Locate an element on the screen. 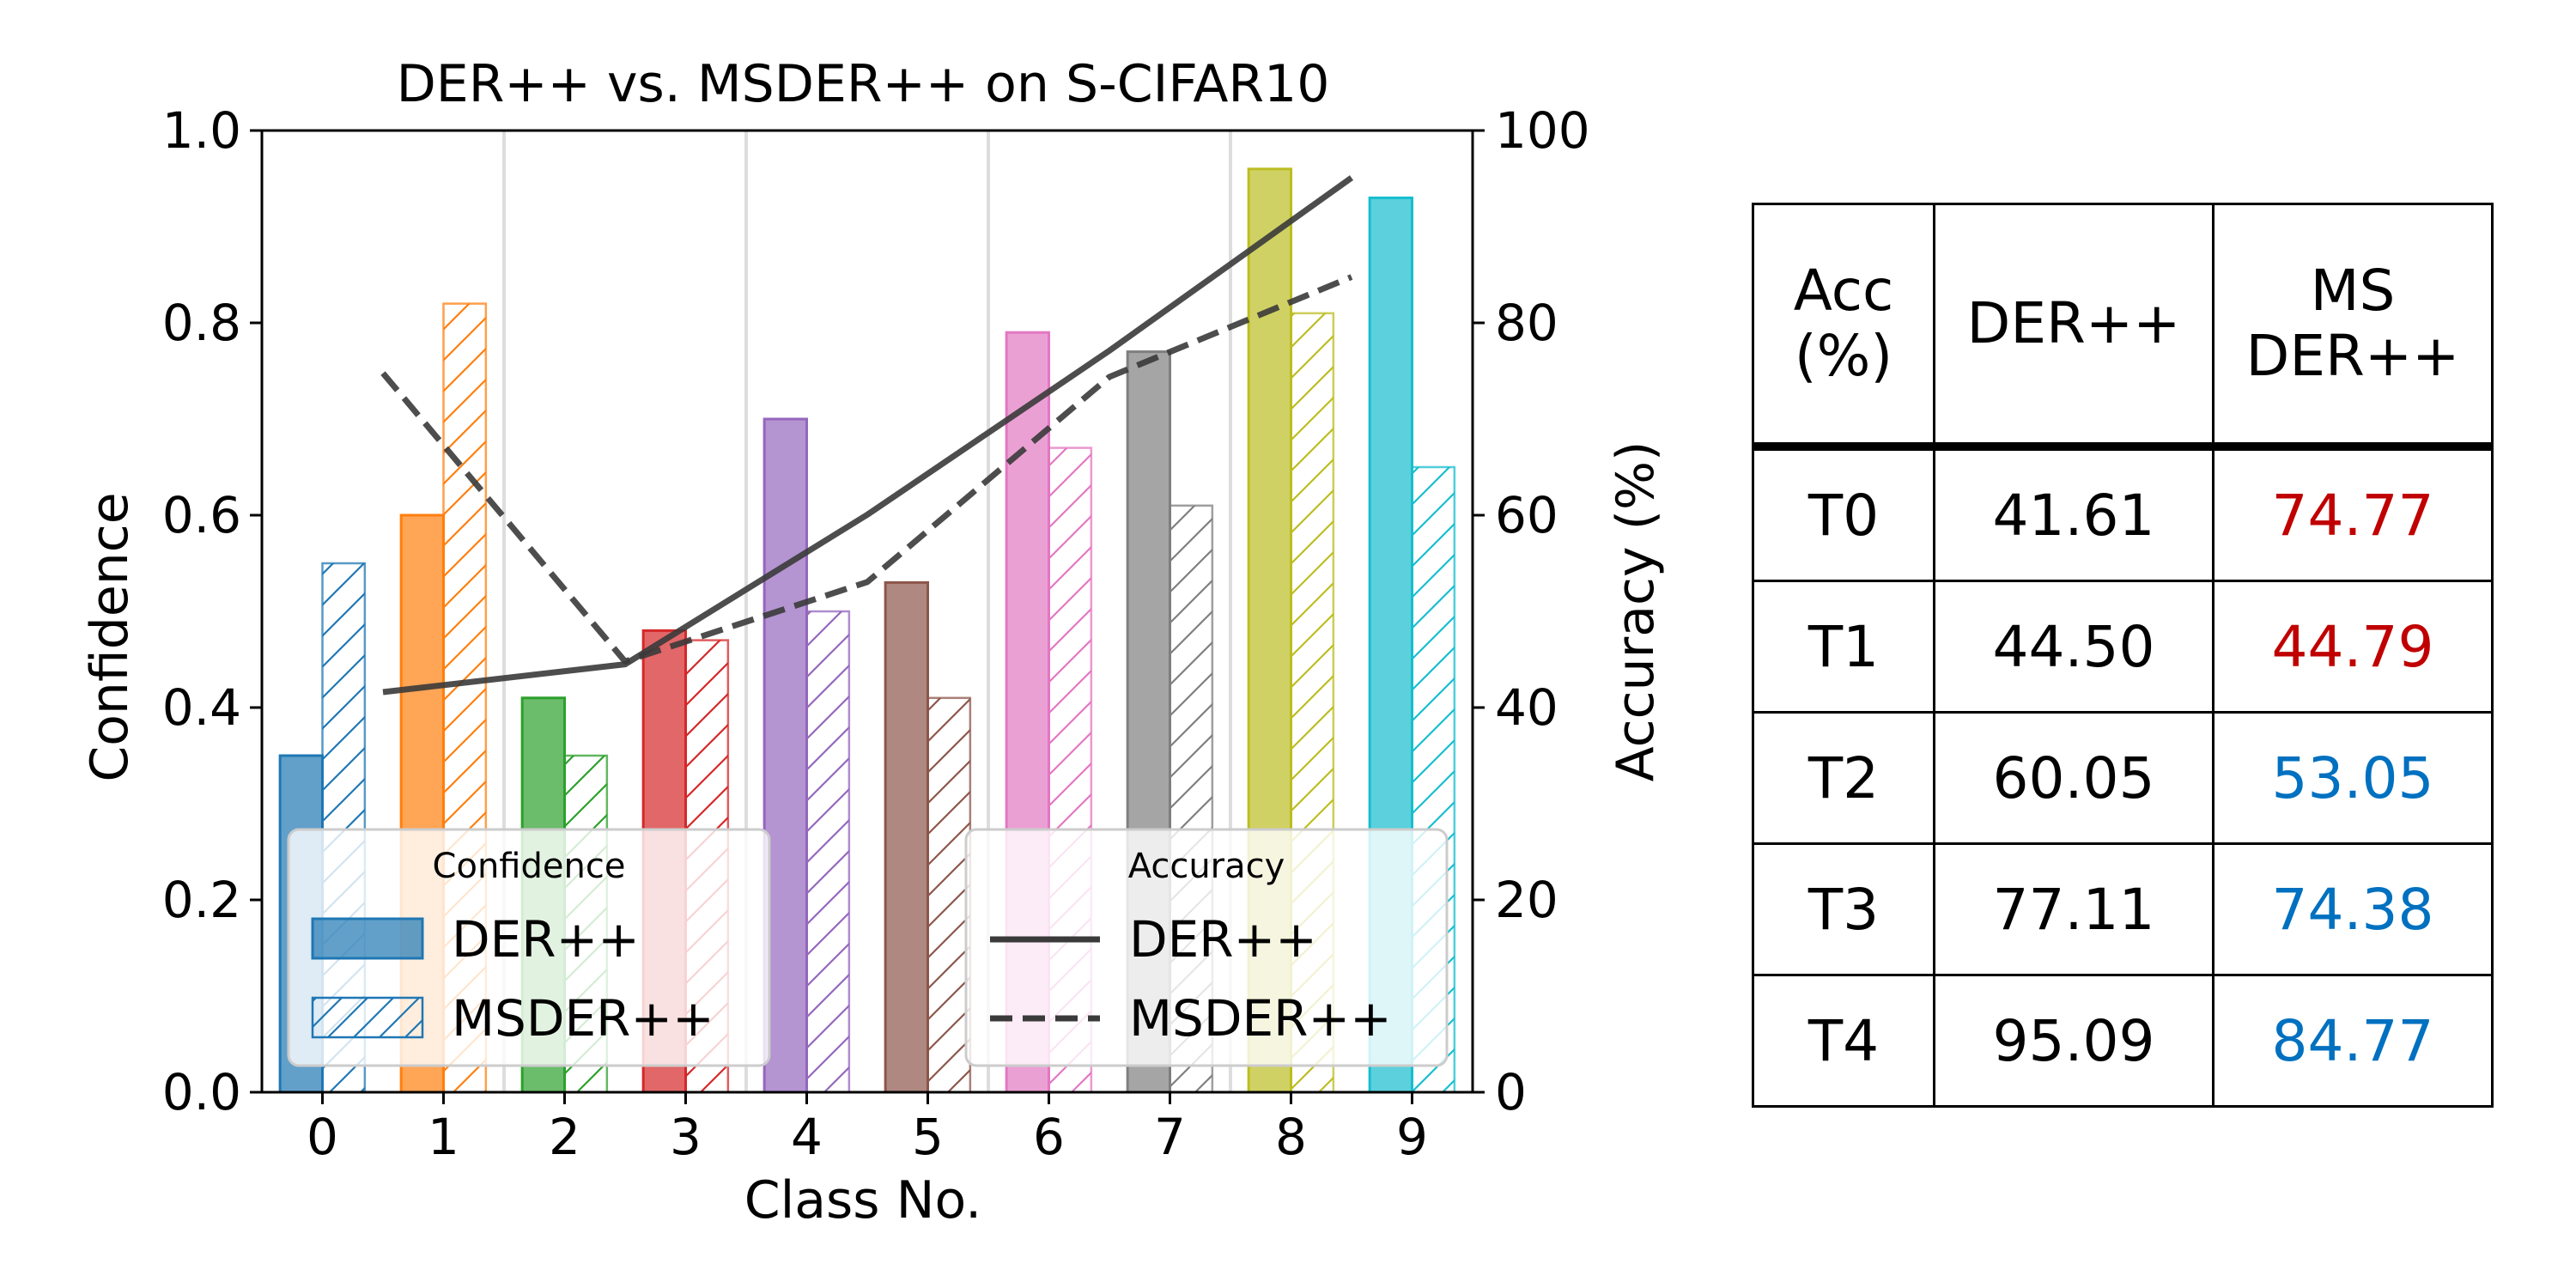 The width and height of the screenshot is (2576, 1288). header-der: DER++ is located at coordinates (2074, 327).